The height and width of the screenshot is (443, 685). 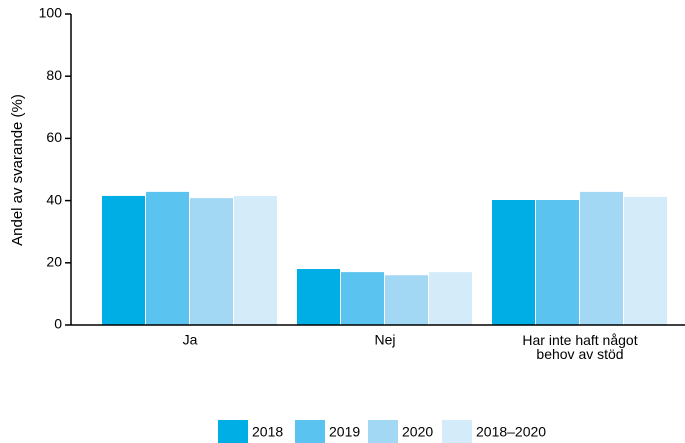 I want to click on y-tick-label: 100, so click(x=51, y=13).